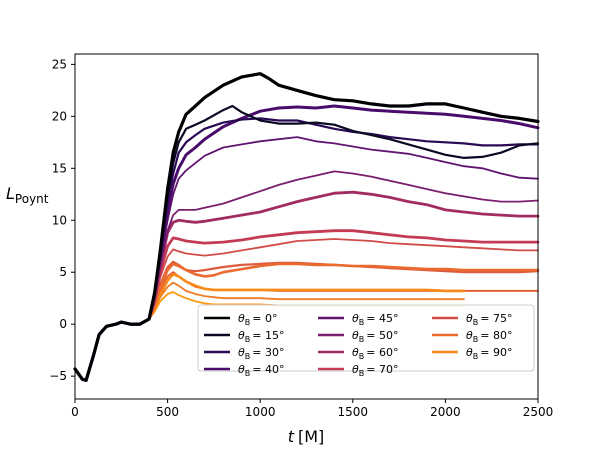 This screenshot has width=598, height=449. I want to click on x-axis-ticks: 0 500 1000 1500 2000 2500, so click(312, 409).